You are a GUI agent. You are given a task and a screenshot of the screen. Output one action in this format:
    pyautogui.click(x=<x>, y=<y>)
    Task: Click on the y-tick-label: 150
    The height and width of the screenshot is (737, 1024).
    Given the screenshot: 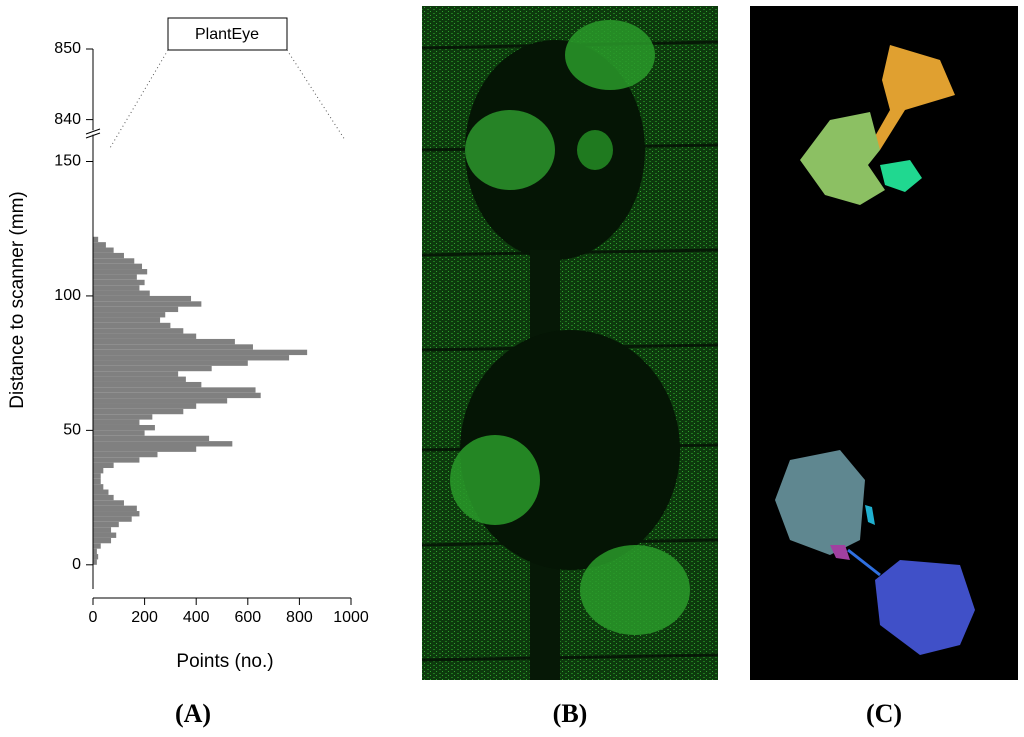 What is the action you would take?
    pyautogui.click(x=67, y=161)
    